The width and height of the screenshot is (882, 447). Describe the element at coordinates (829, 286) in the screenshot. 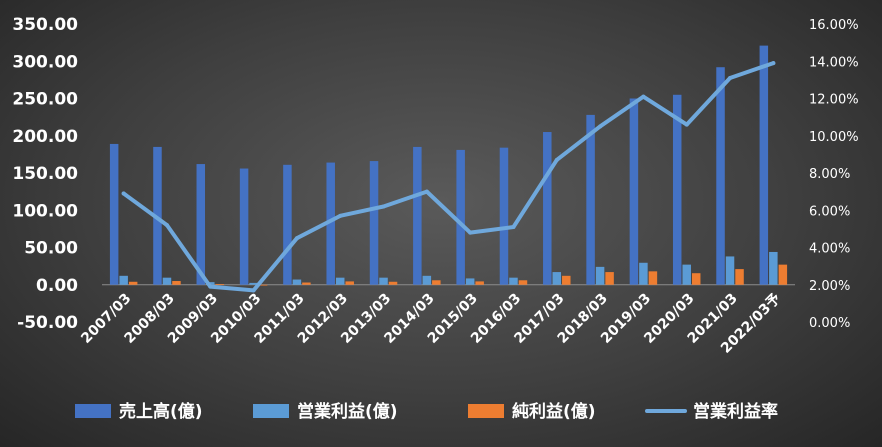

I see `right-tick-label: 2.00%` at that location.